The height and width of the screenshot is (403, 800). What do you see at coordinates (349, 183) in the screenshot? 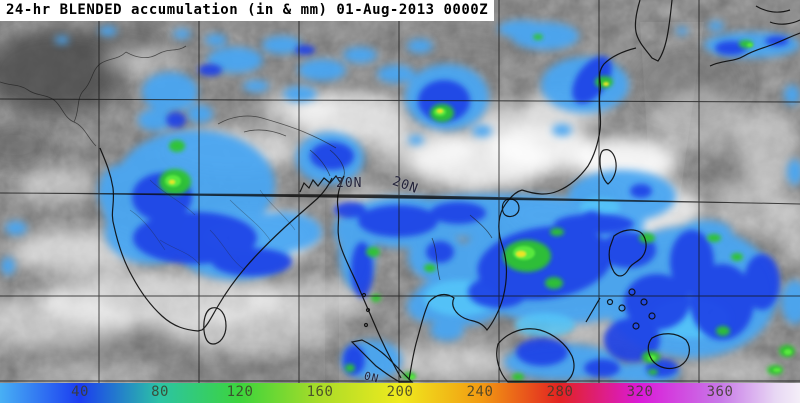
I see `latitude-label-20n: 20N` at bounding box center [349, 183].